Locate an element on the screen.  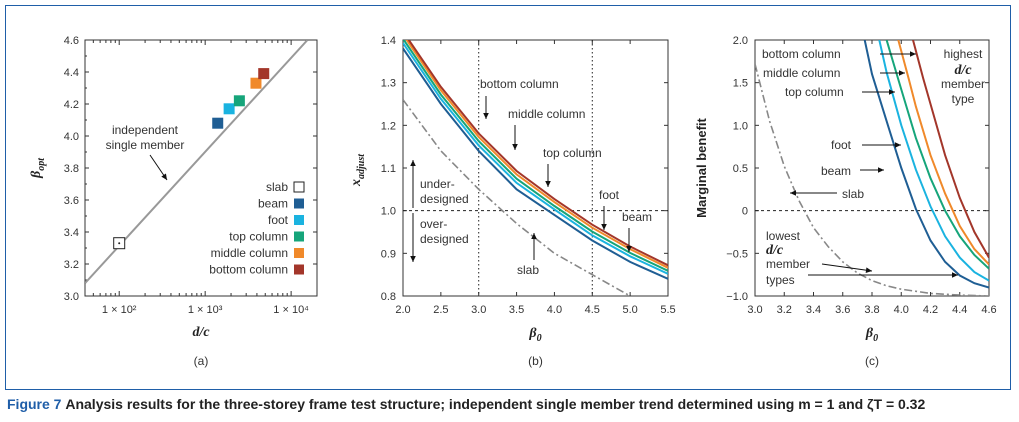
series-c-top-column is located at coordinates (937, 155).